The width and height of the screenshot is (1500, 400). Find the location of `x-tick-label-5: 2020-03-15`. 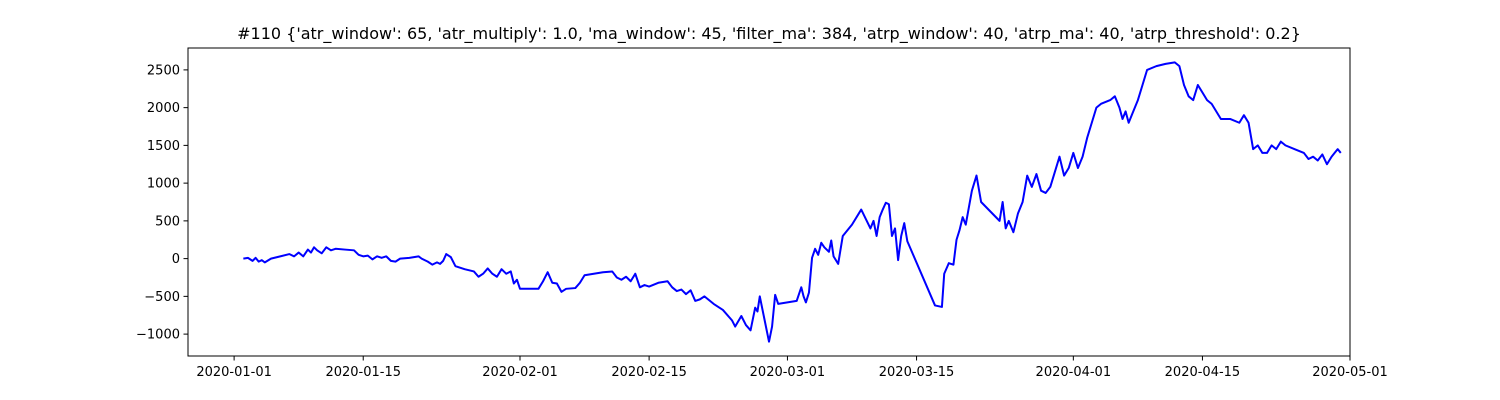

x-tick-label-5: 2020-03-15 is located at coordinates (917, 372).